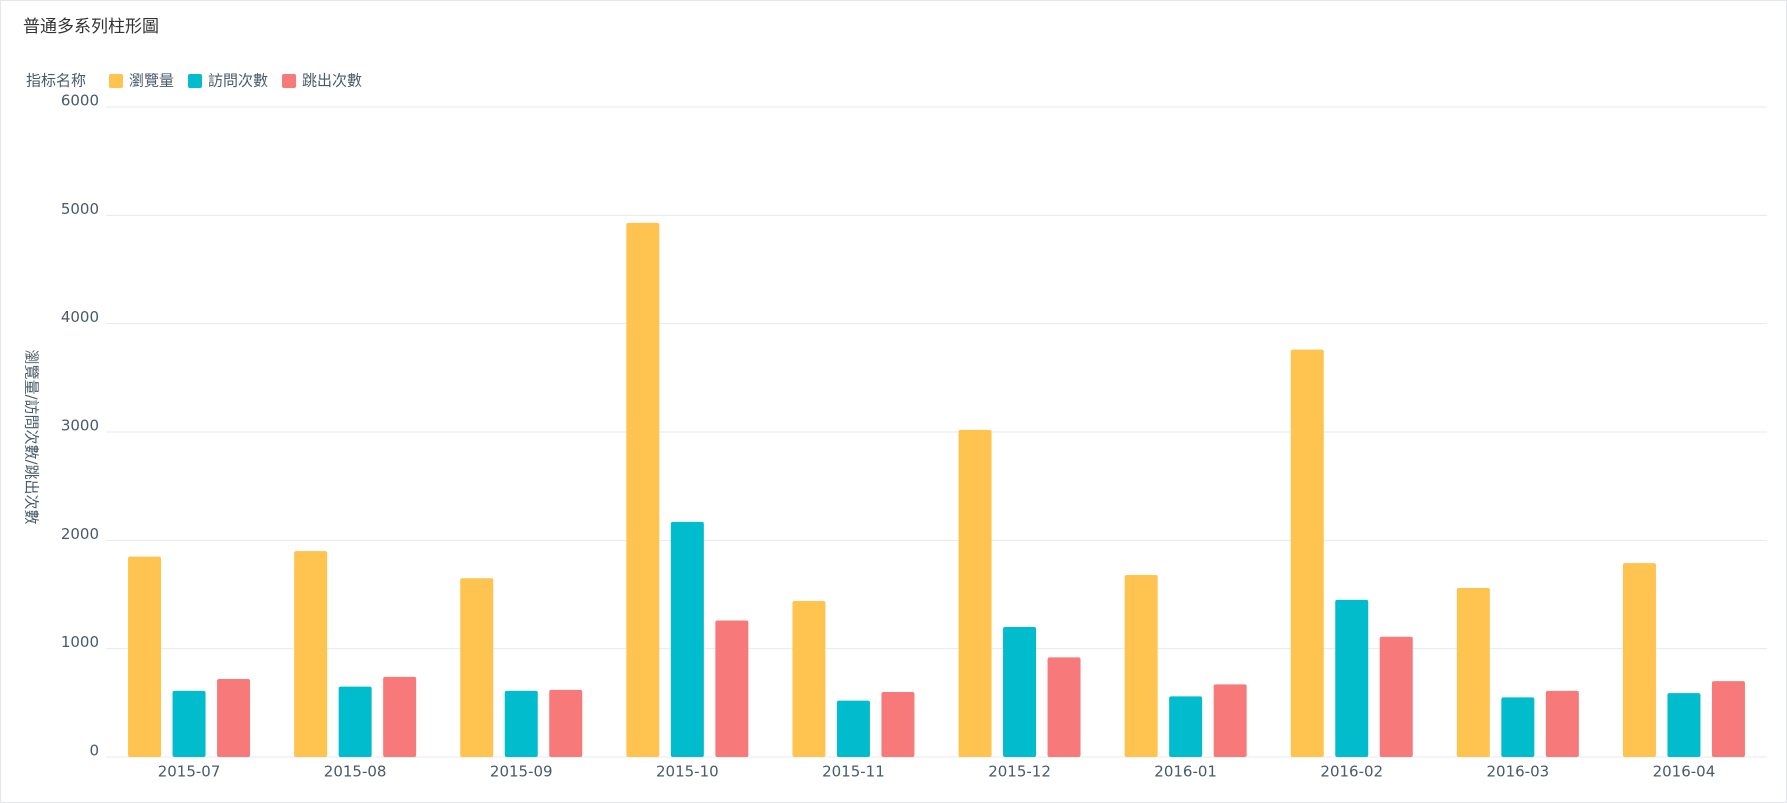  What do you see at coordinates (32, 436) in the screenshot?
I see `y-axis-label: 瀏覽量/訪問次數/跳出次數` at bounding box center [32, 436].